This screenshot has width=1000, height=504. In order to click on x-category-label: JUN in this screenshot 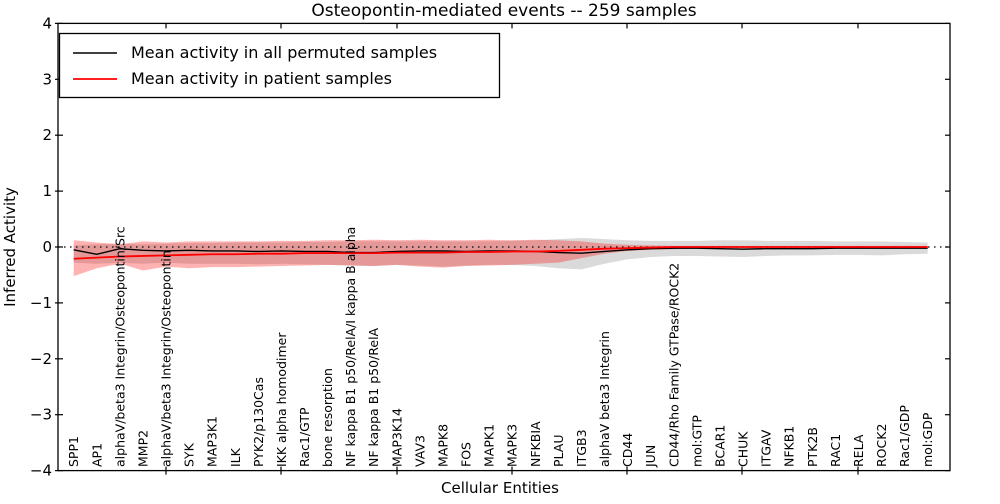, I will do `click(650, 456)`.